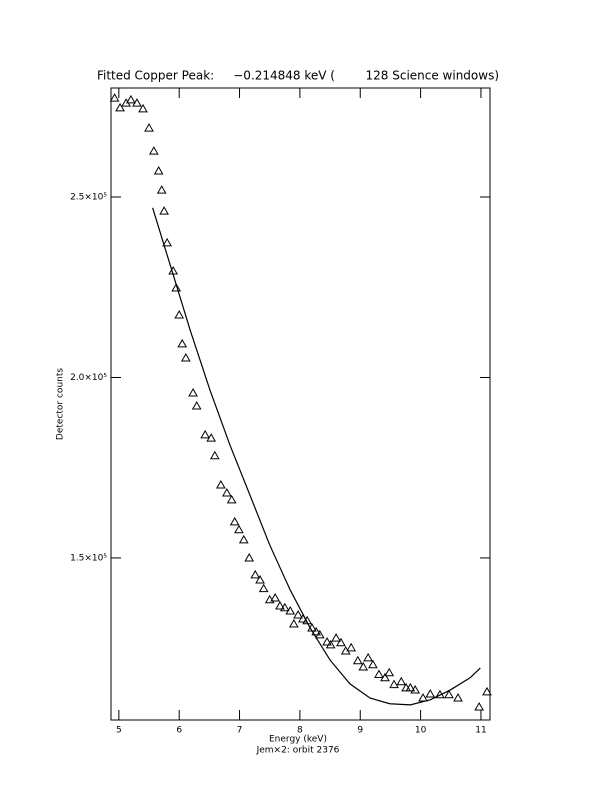 The height and width of the screenshot is (792, 612). Describe the element at coordinates (480, 731) in the screenshot. I see `x-tick-label: 11` at that location.